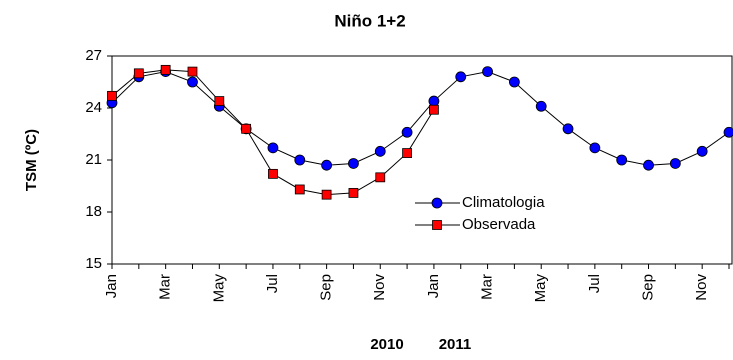  I want to click on year-label: 2010, so click(386, 344).